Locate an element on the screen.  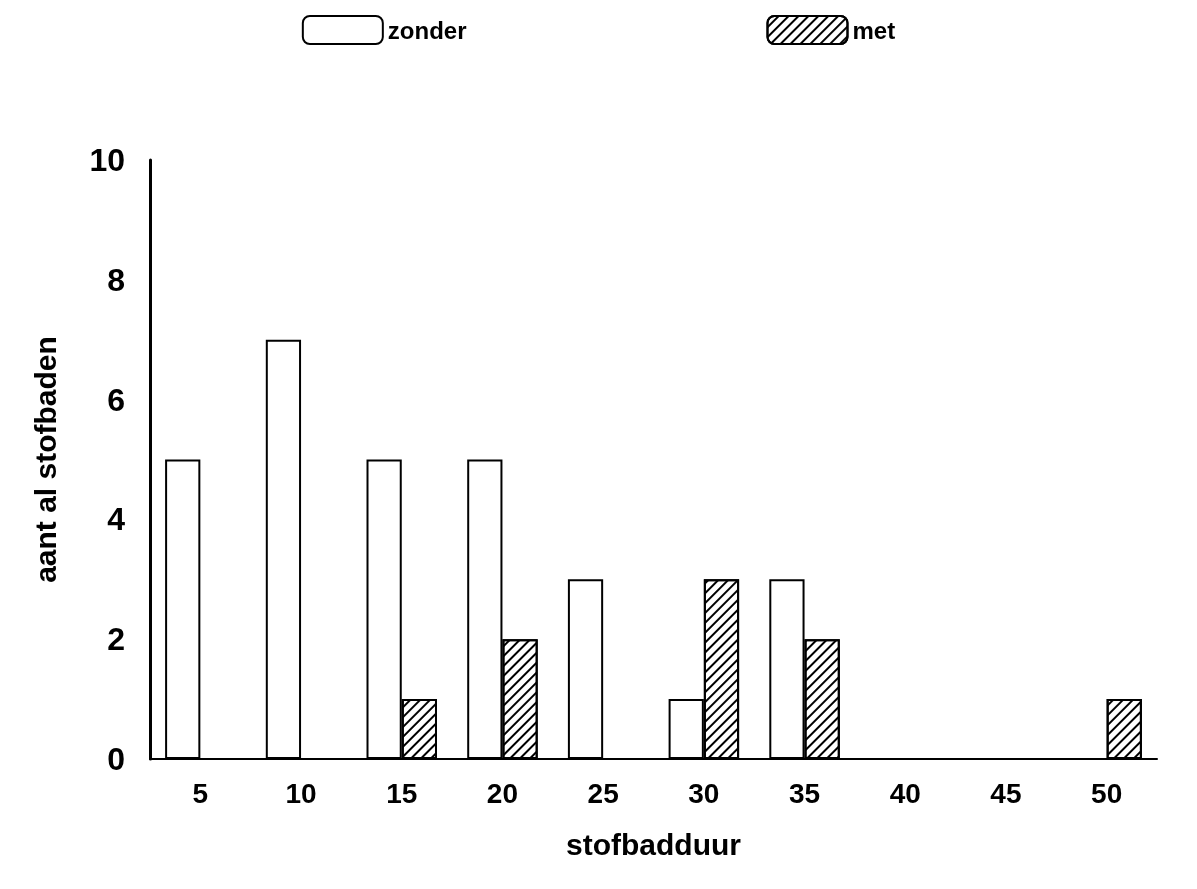
y-tick-label: 2 is located at coordinates (116, 639).